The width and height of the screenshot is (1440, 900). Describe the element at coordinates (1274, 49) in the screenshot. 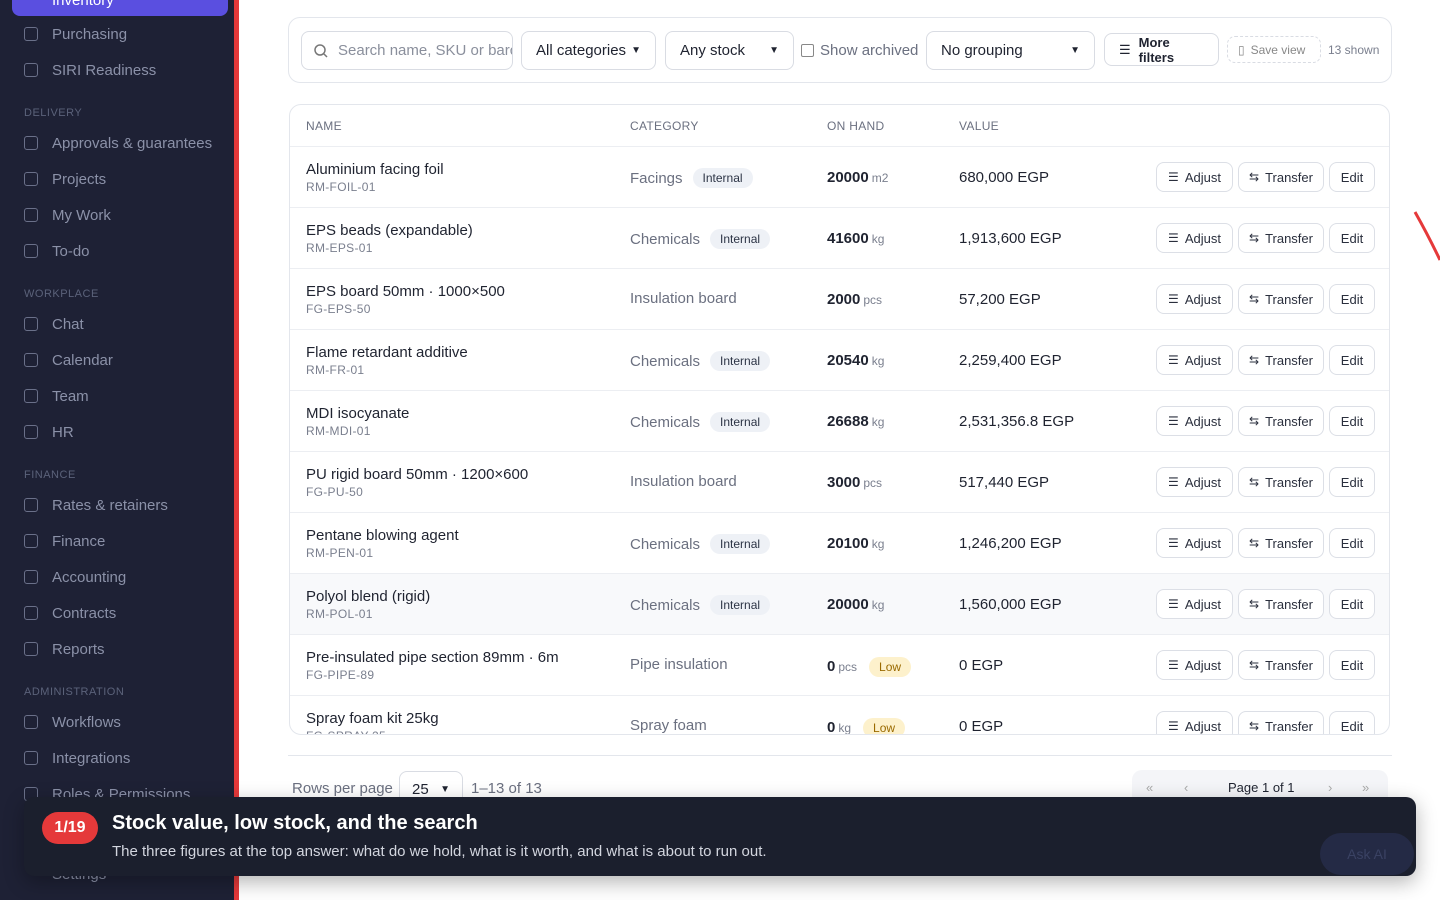

I see `save-view-button: ▯ Save view` at that location.